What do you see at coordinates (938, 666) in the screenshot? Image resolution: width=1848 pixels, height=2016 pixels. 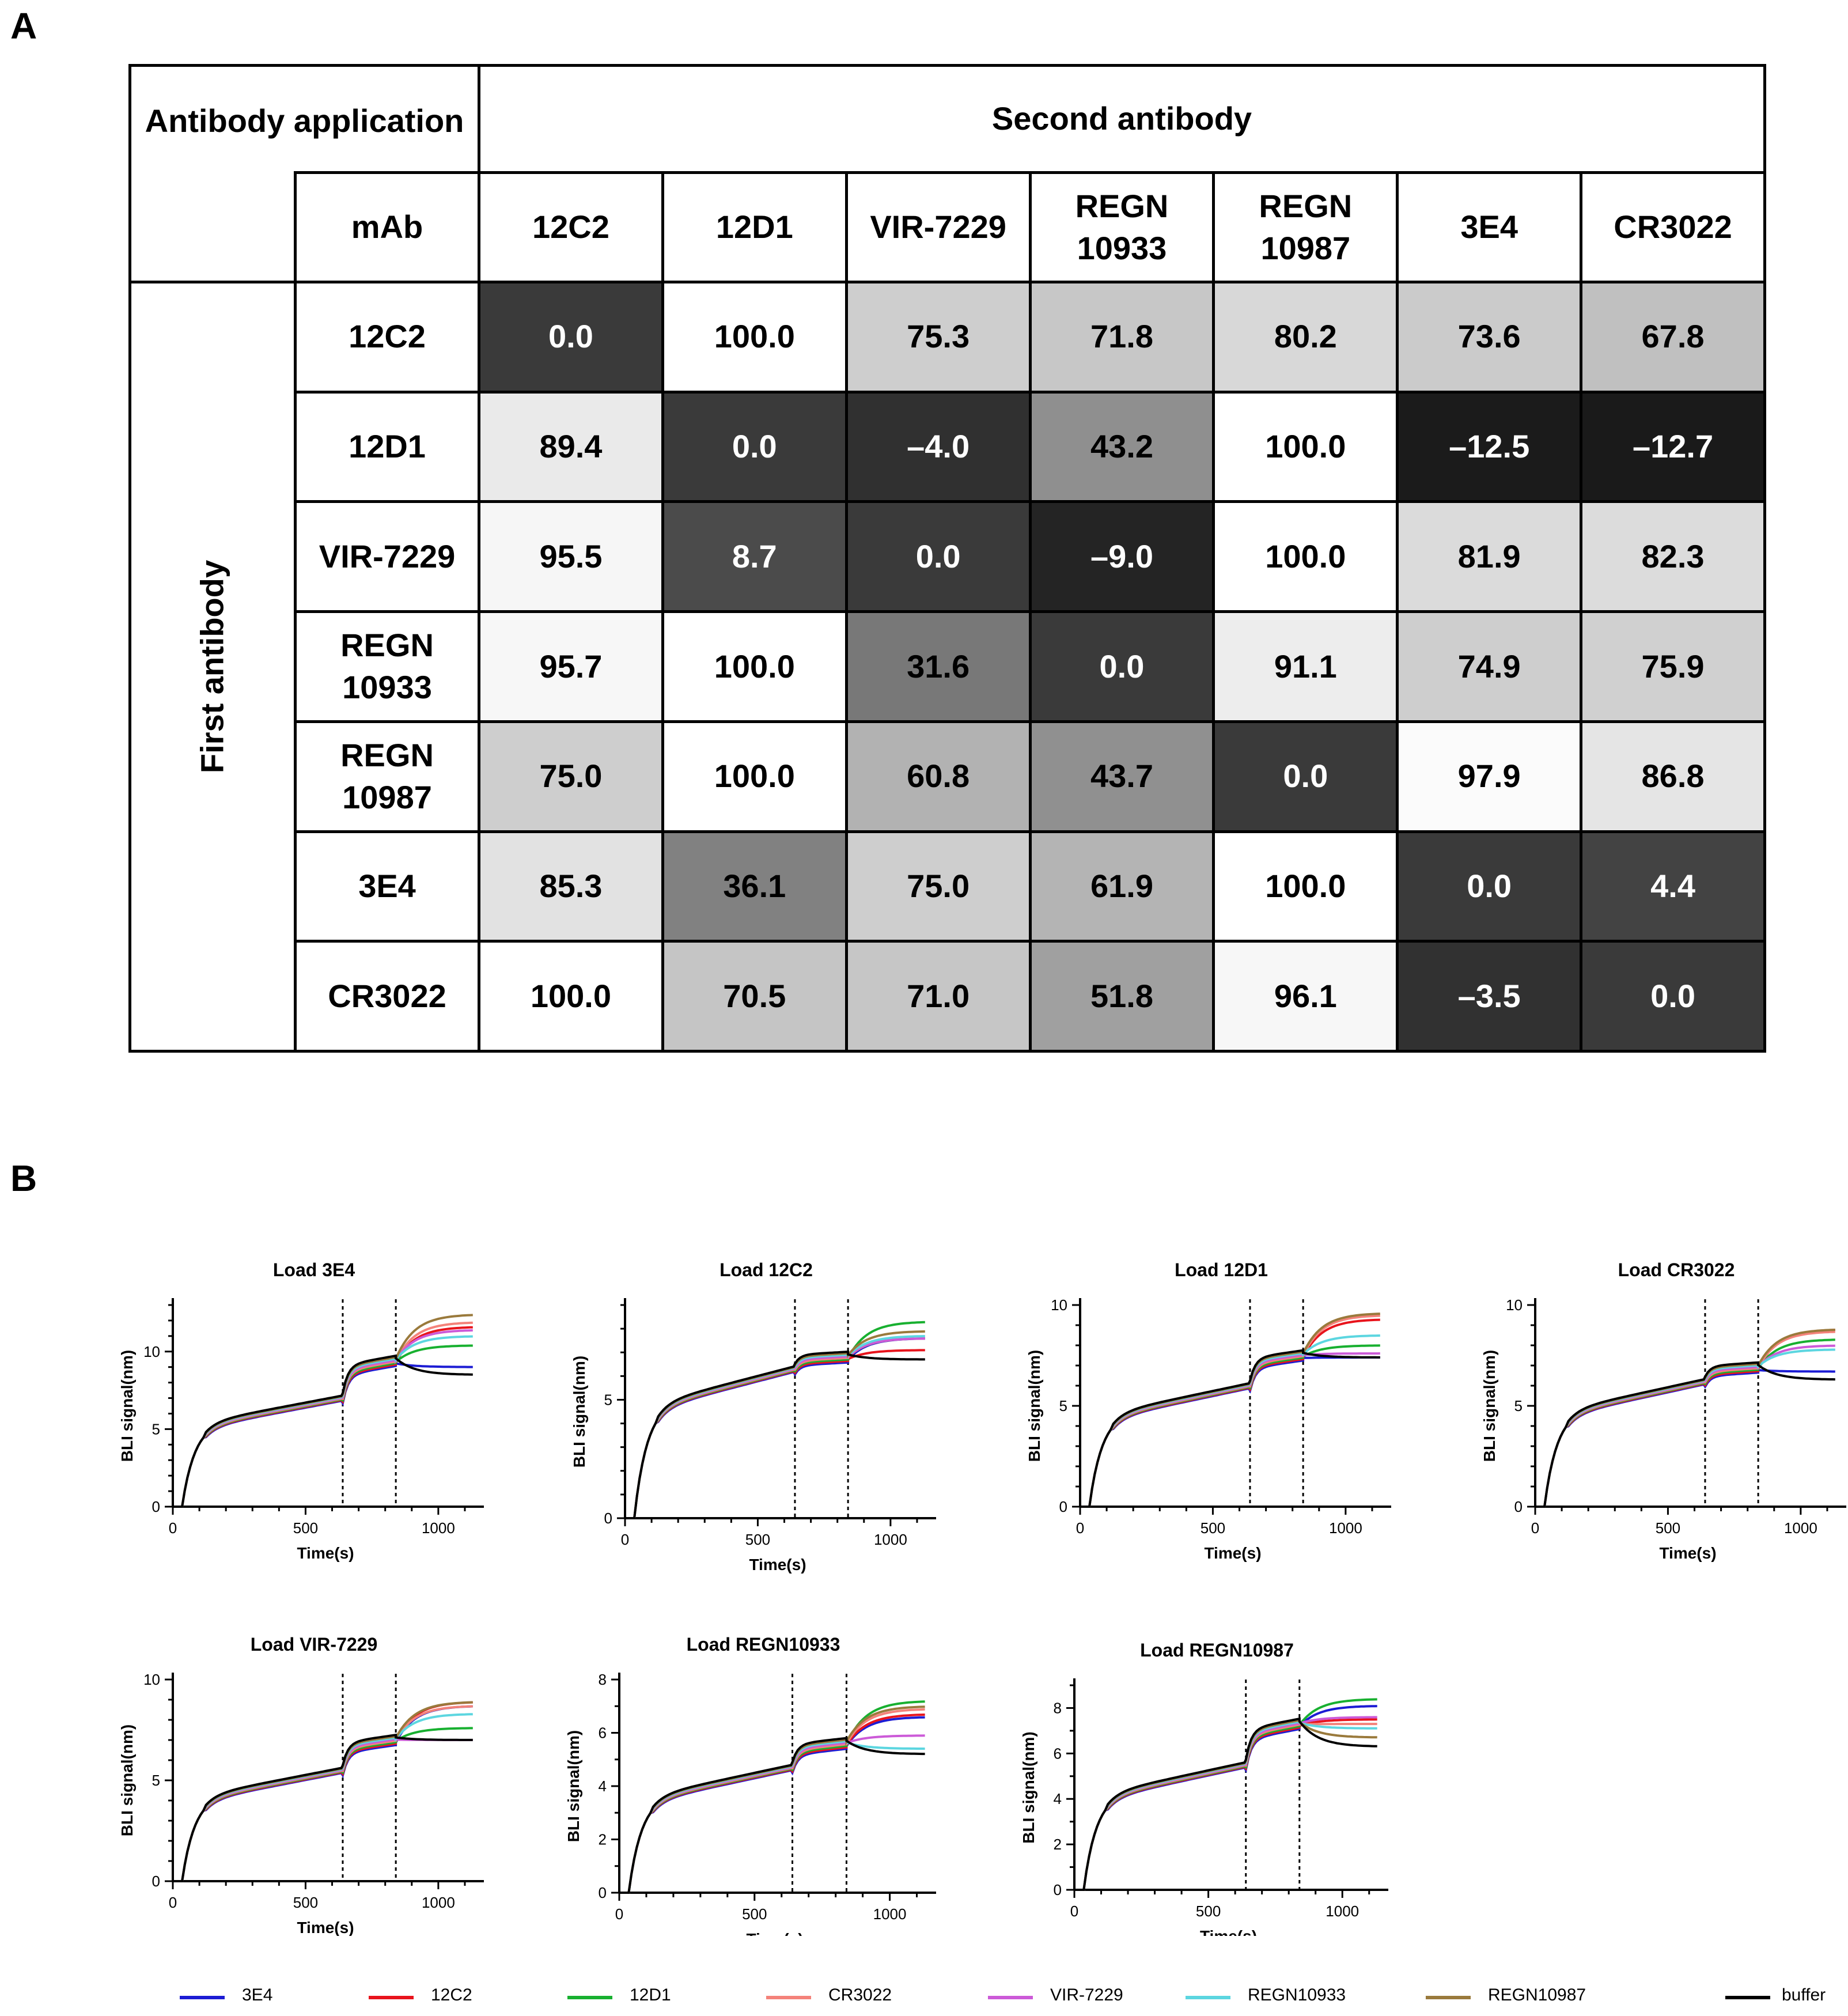 I see `value-cell: 31.6` at bounding box center [938, 666].